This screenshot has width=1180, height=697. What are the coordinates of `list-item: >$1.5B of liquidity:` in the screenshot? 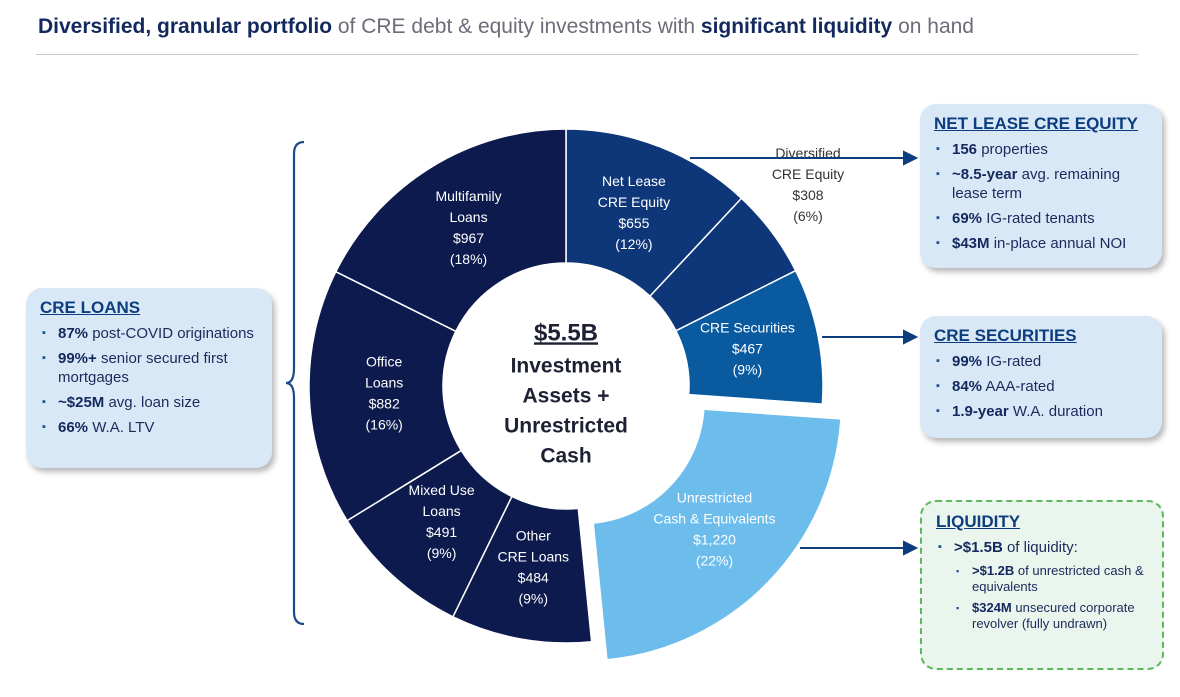 It's located at (1042, 547).